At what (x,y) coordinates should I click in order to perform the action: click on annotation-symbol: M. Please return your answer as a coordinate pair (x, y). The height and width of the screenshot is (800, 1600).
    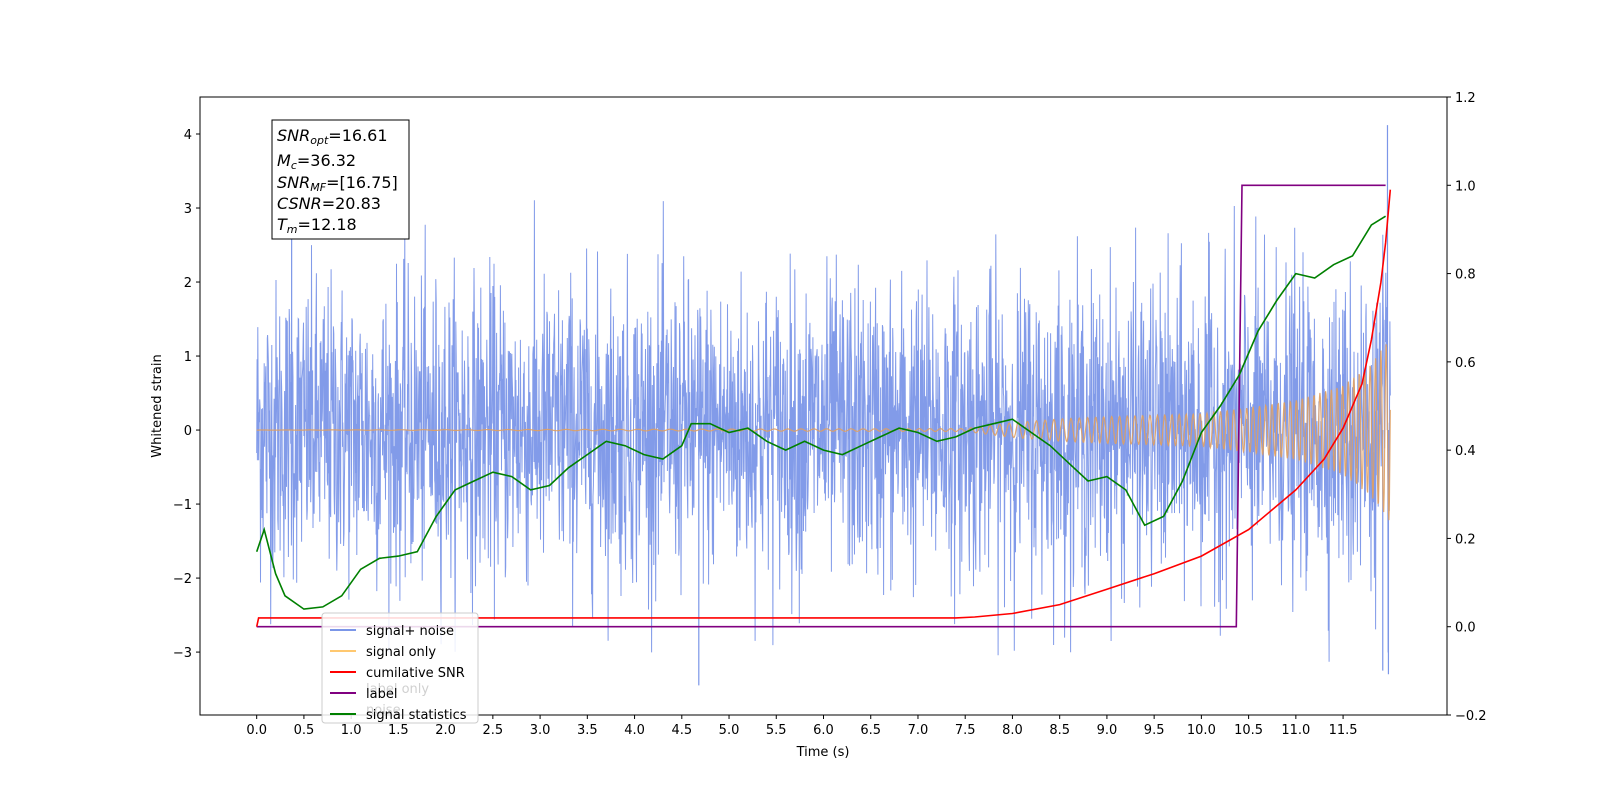
    Looking at the image, I should click on (284, 160).